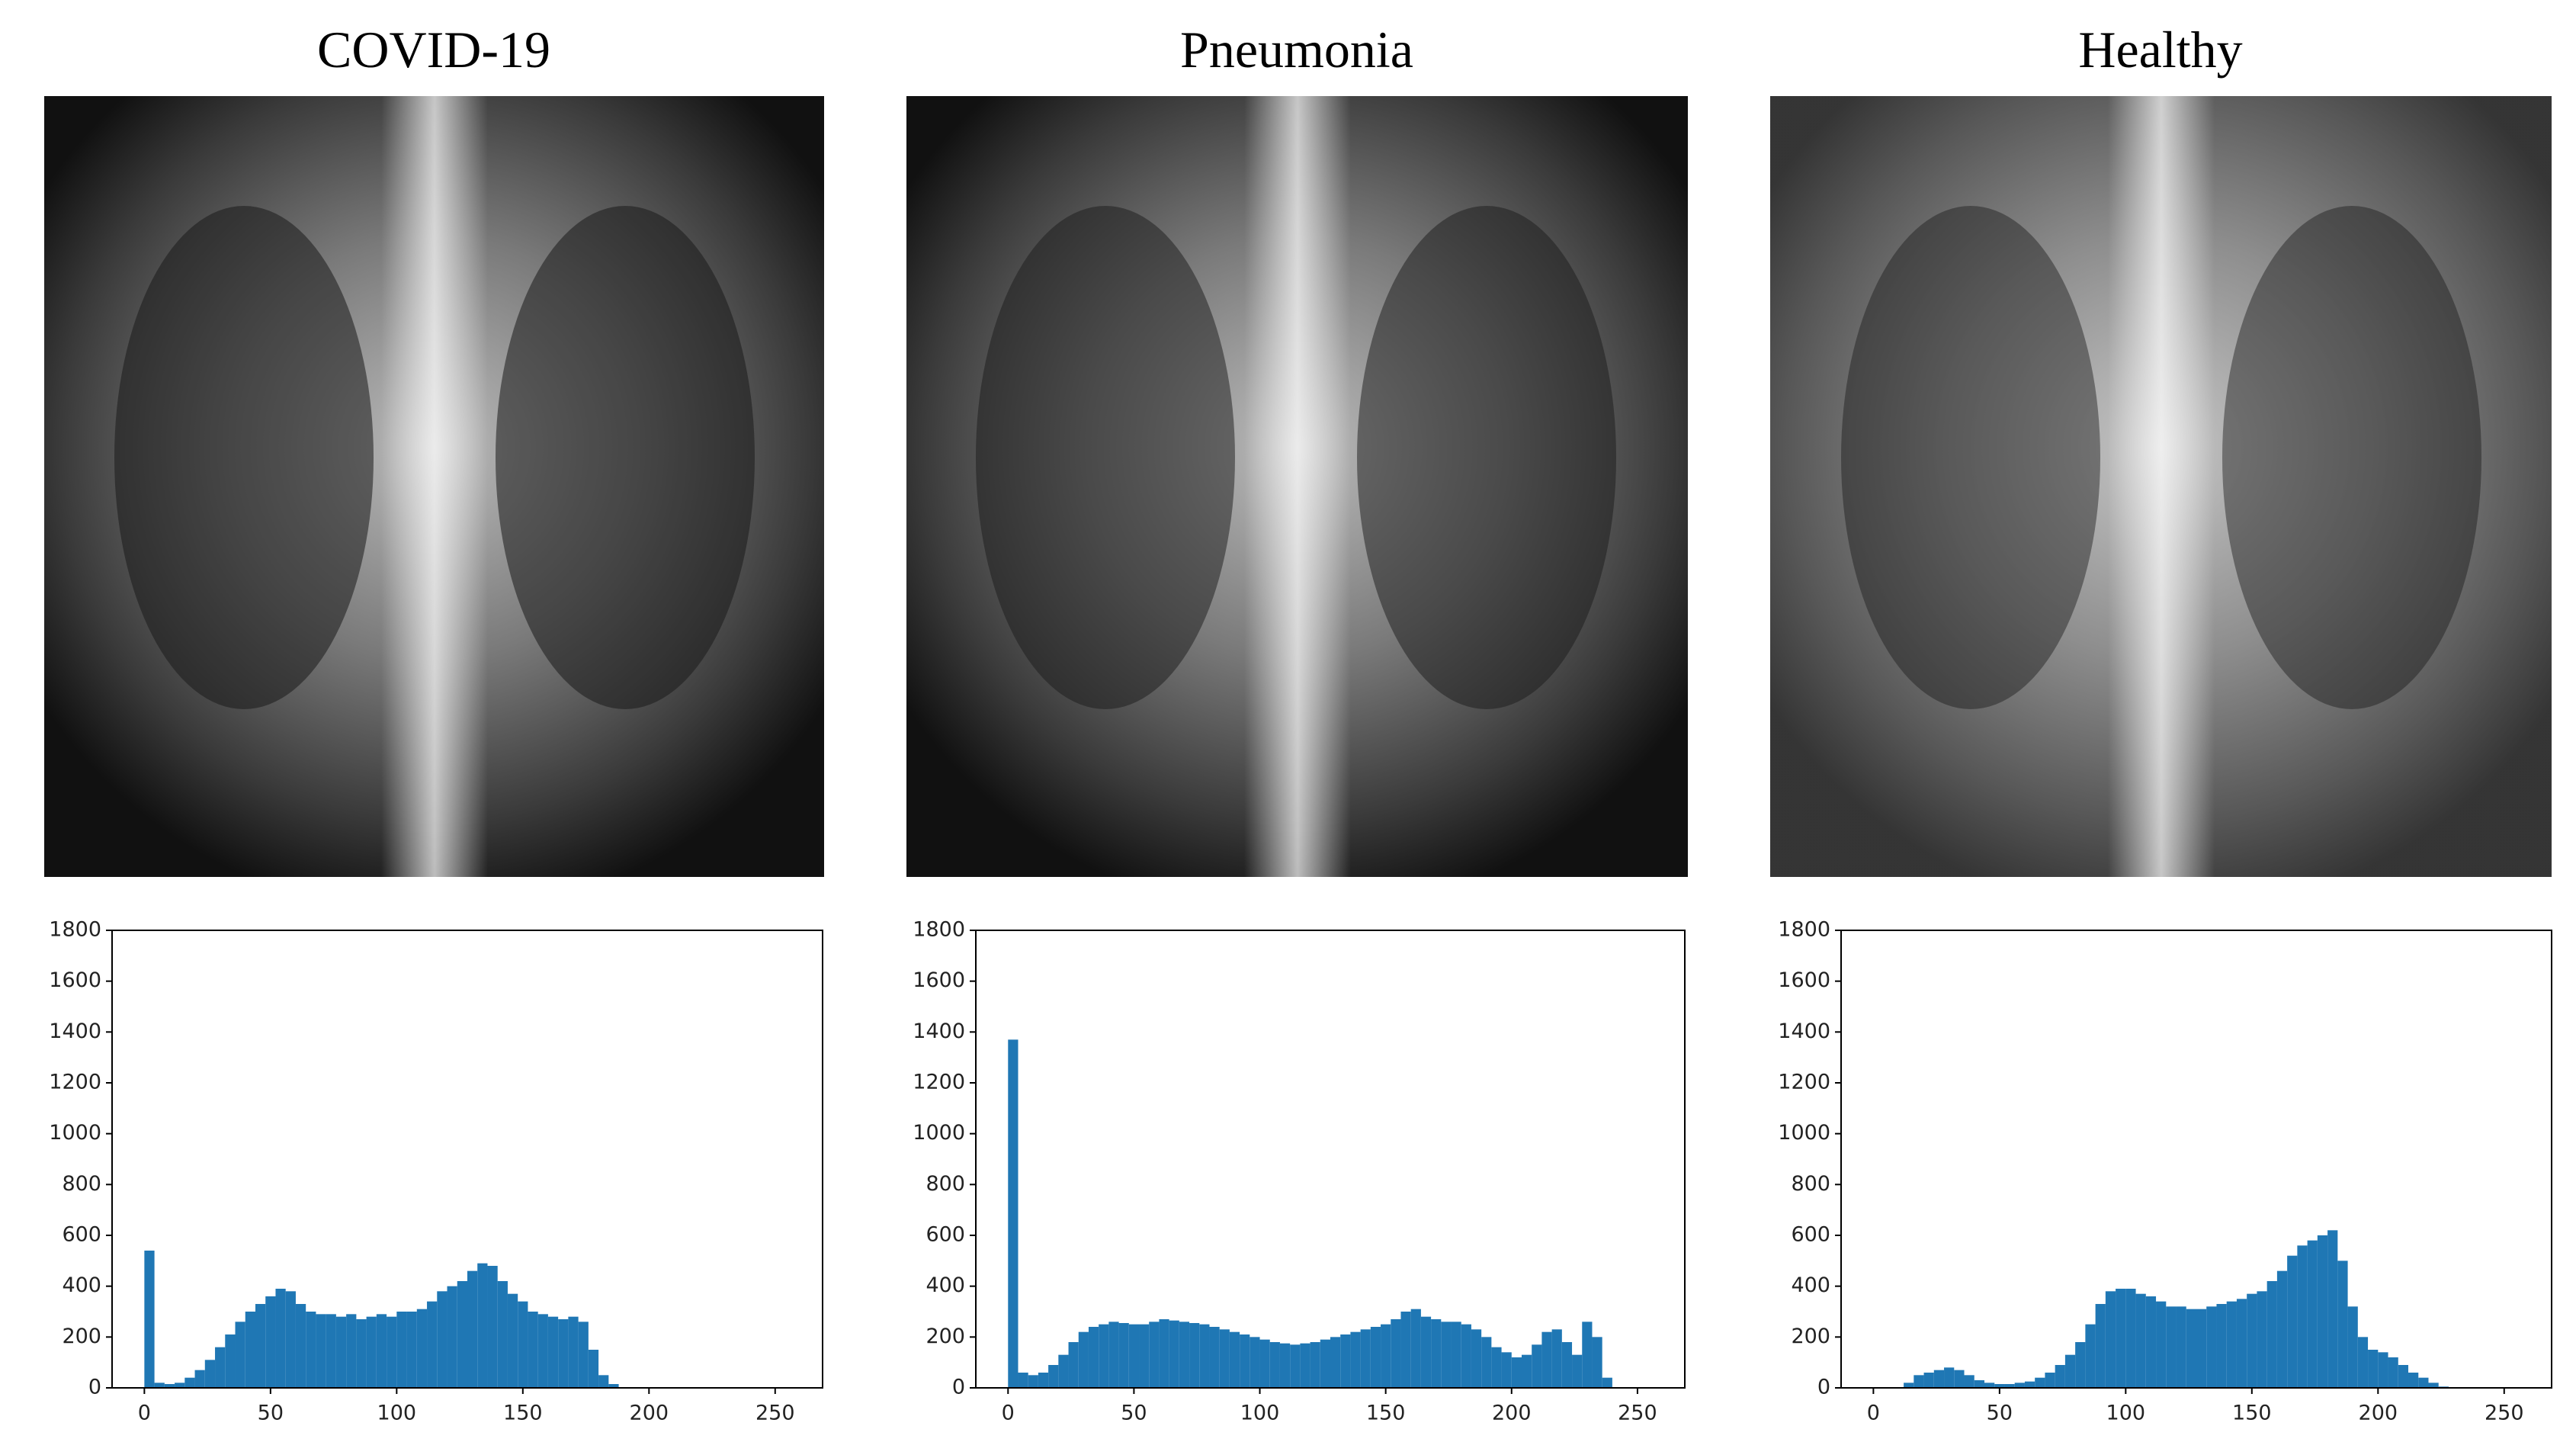  What do you see at coordinates (271, 1414) in the screenshot?
I see `x-tick-label: 50` at bounding box center [271, 1414].